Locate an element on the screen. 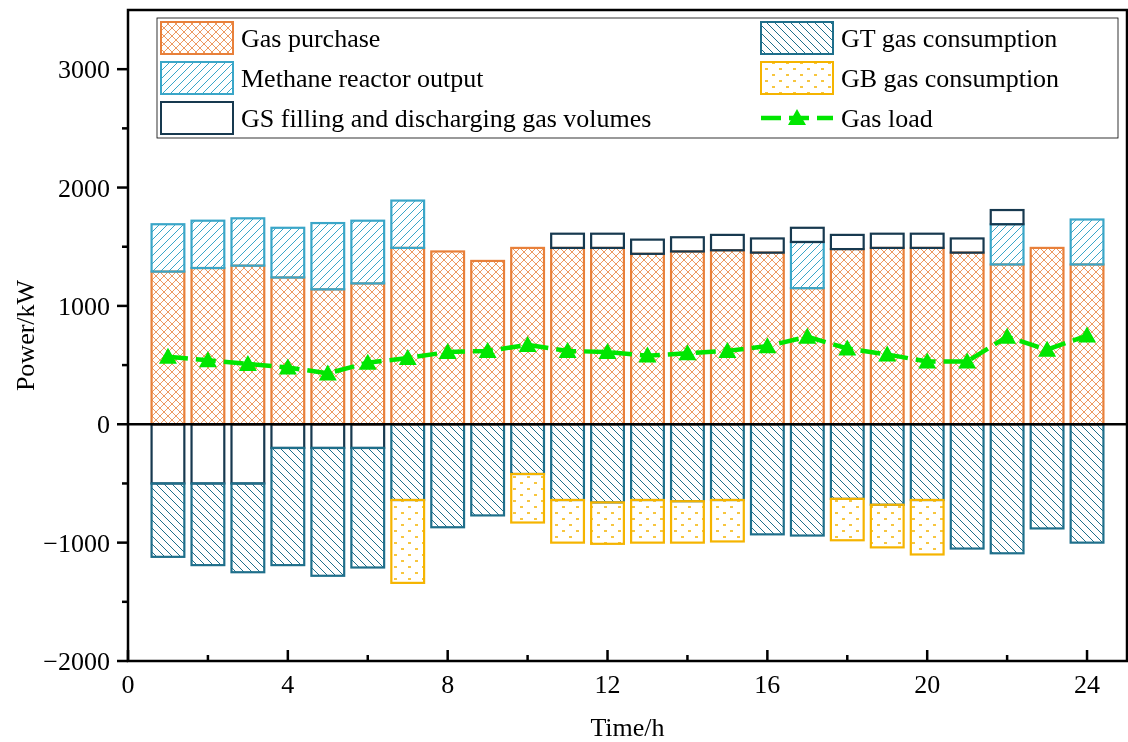 The height and width of the screenshot is (742, 1128). x-tick-label: 0 is located at coordinates (128, 684).